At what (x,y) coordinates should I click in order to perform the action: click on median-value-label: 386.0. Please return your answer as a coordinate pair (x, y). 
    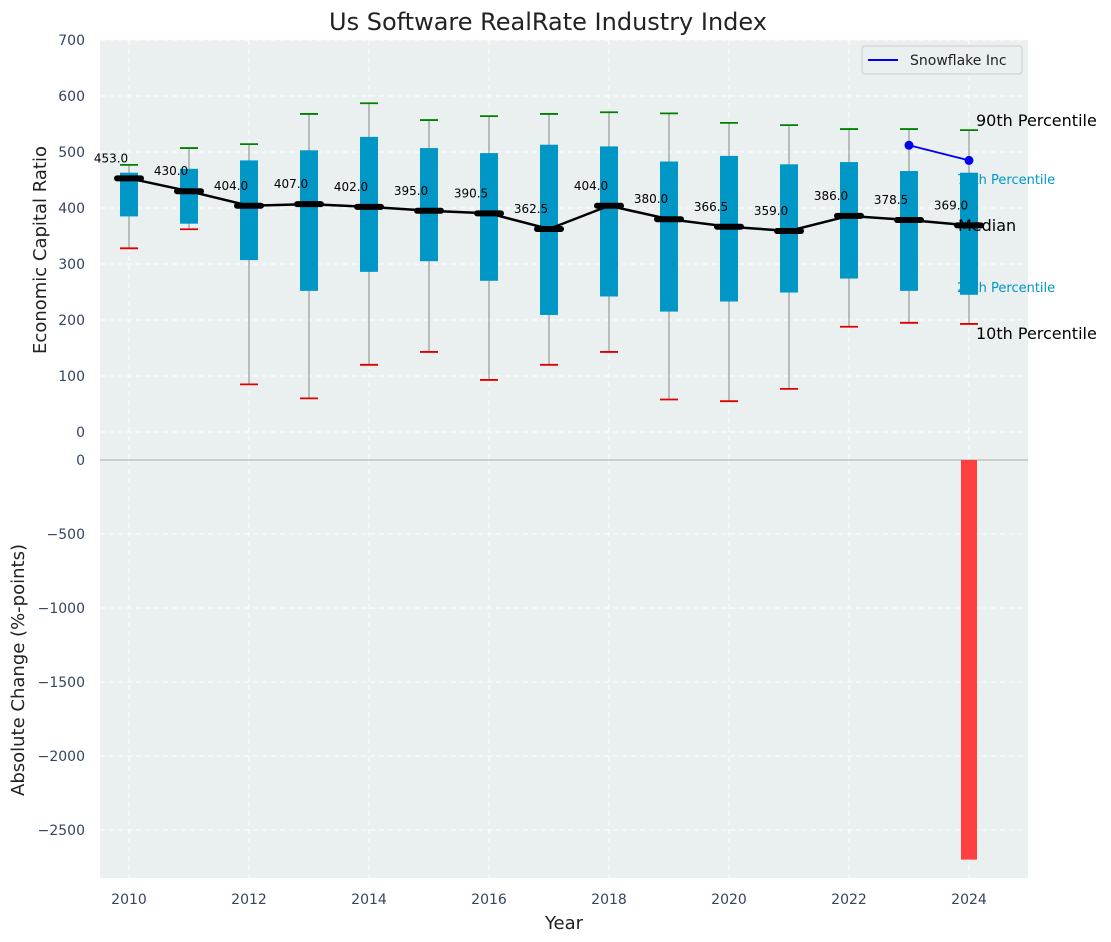
    Looking at the image, I should click on (831, 196).